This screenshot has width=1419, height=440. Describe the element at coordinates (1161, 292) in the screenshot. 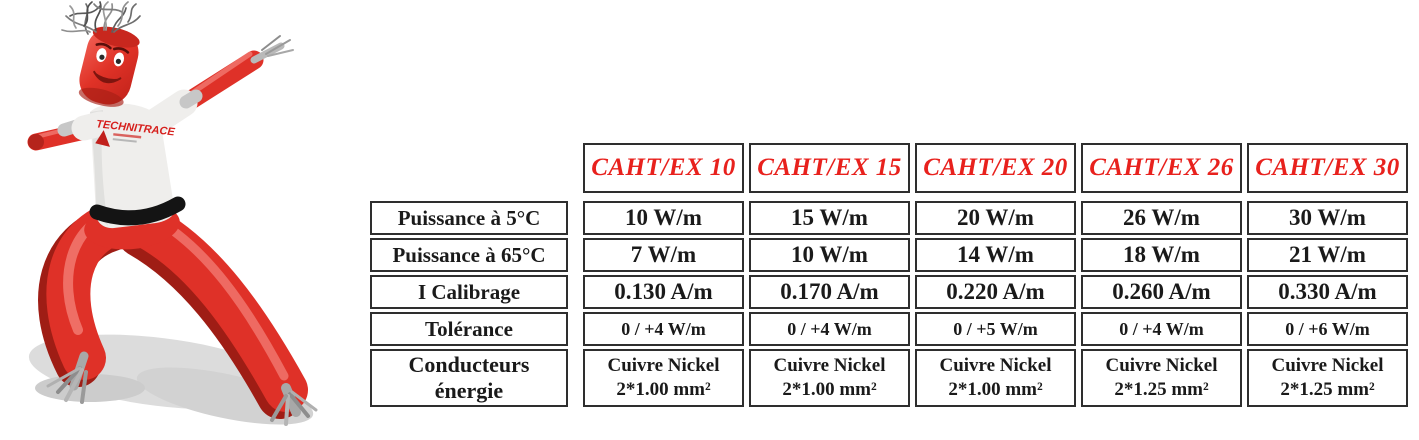

I see `table-cell: 0.260 A/m` at that location.